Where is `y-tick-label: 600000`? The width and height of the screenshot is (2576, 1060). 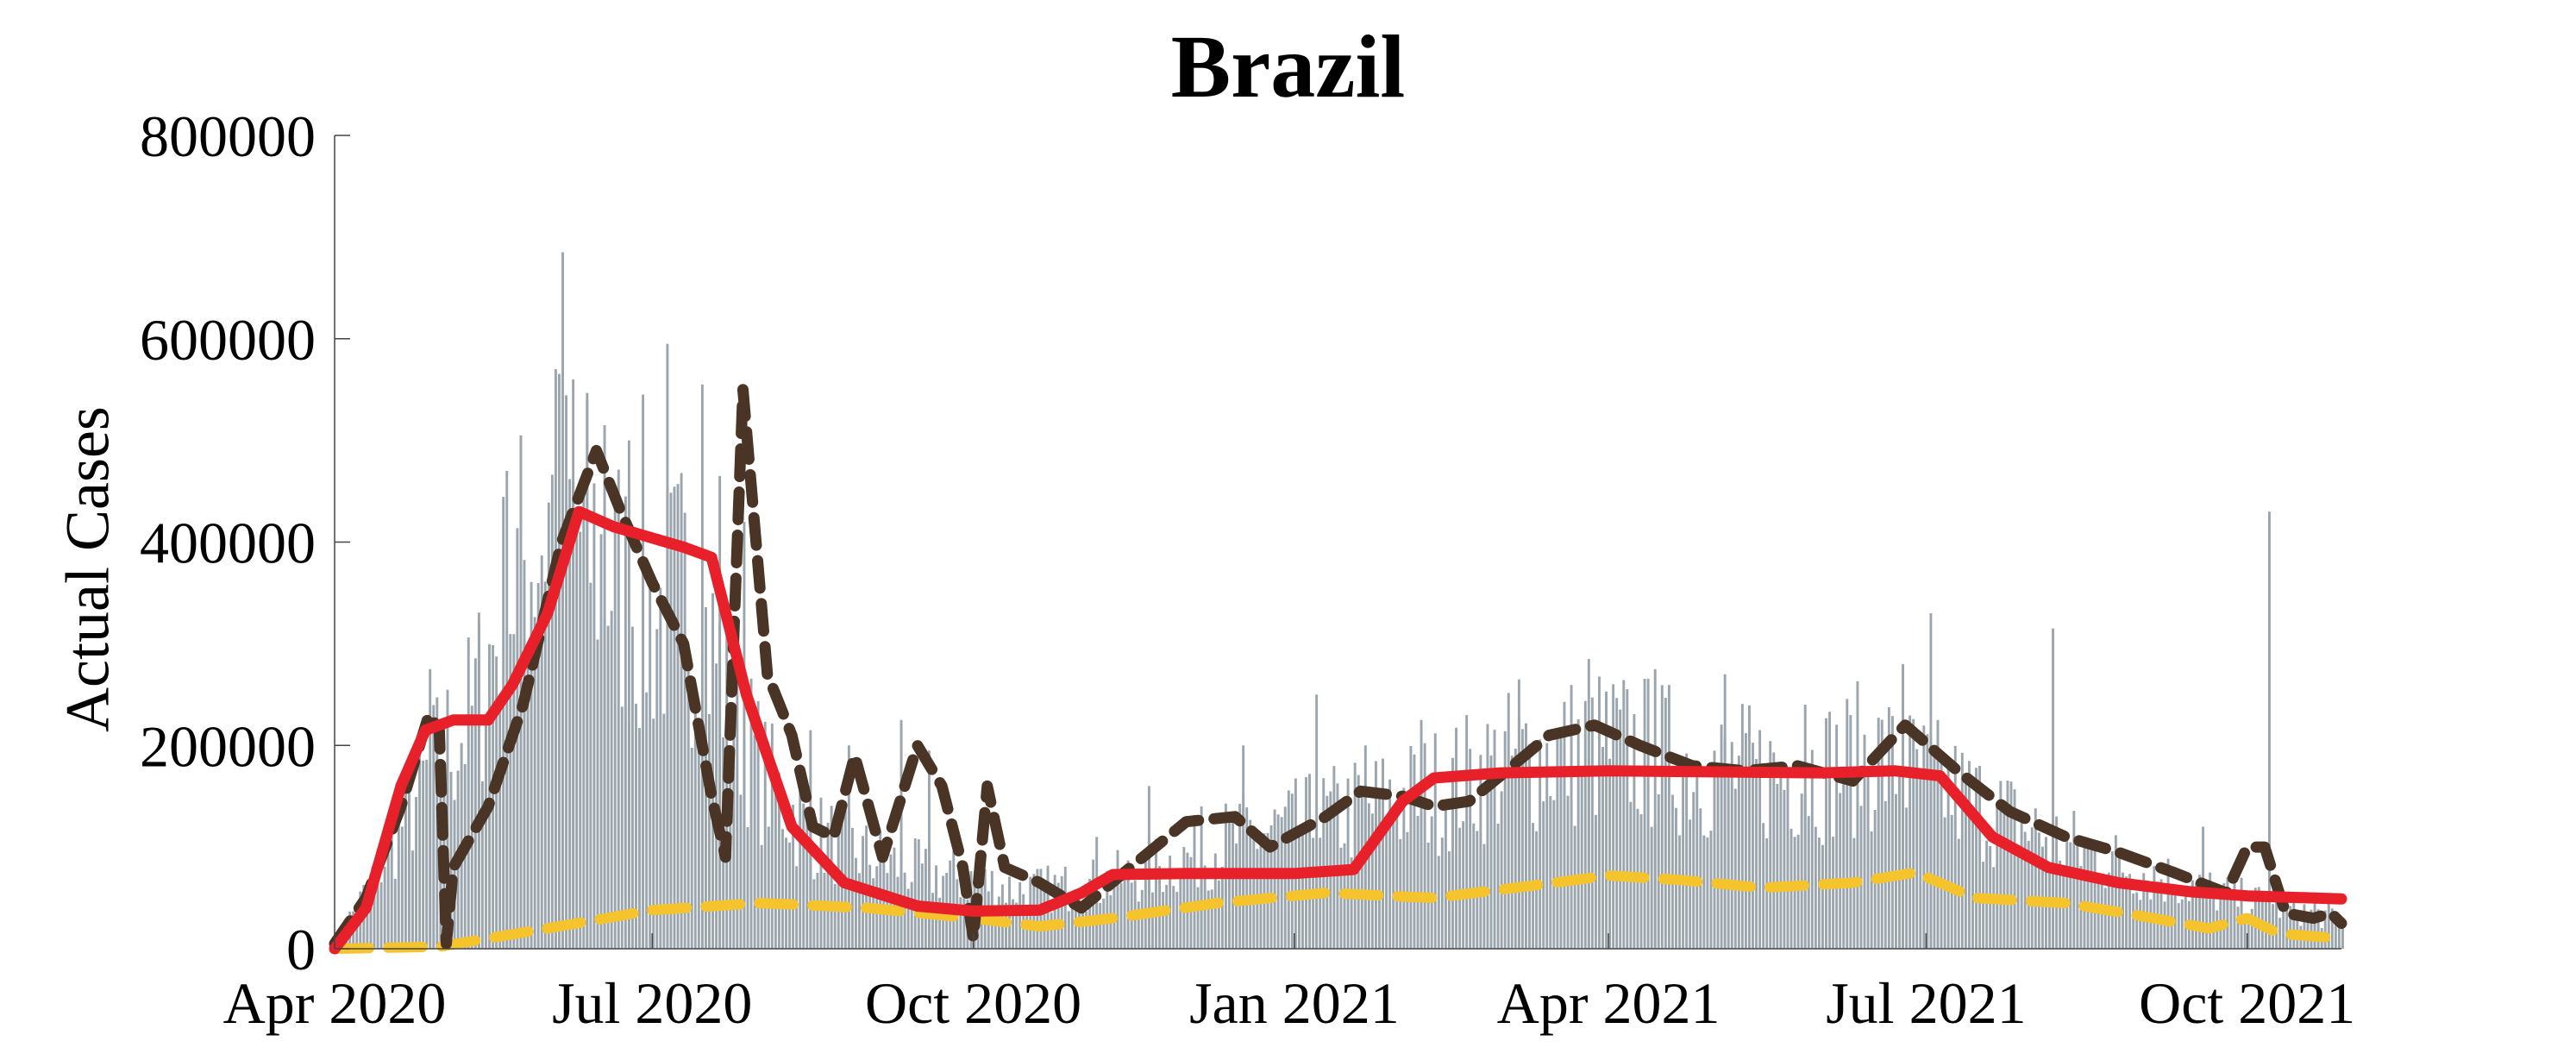 y-tick-label: 600000 is located at coordinates (228, 340).